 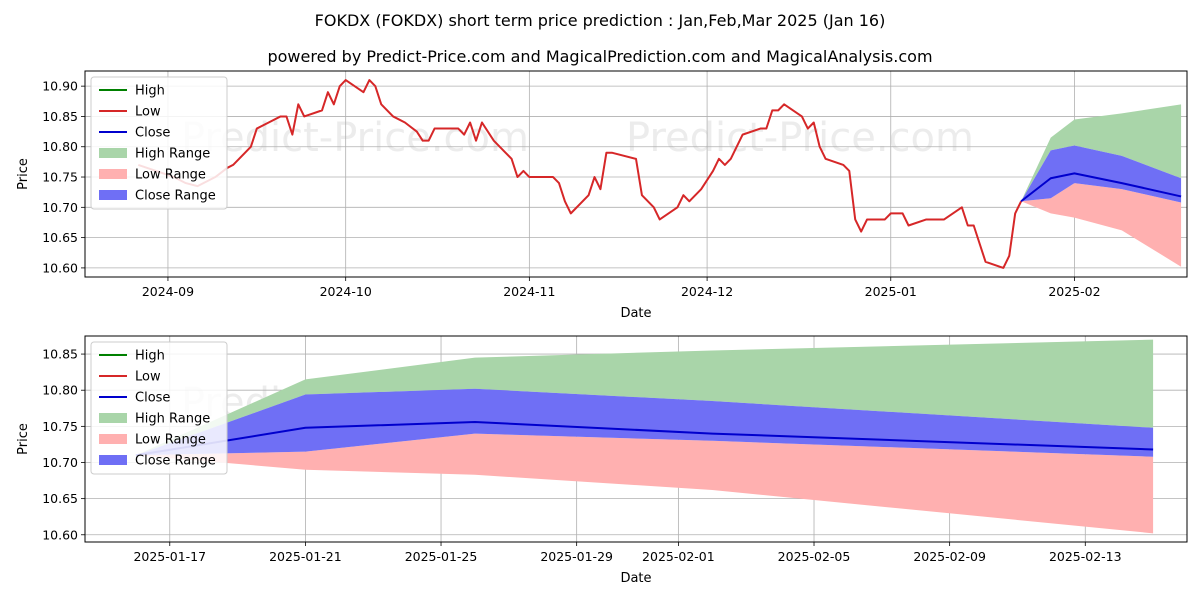 I want to click on y-tick-label: 10.90, so click(x=60, y=86).